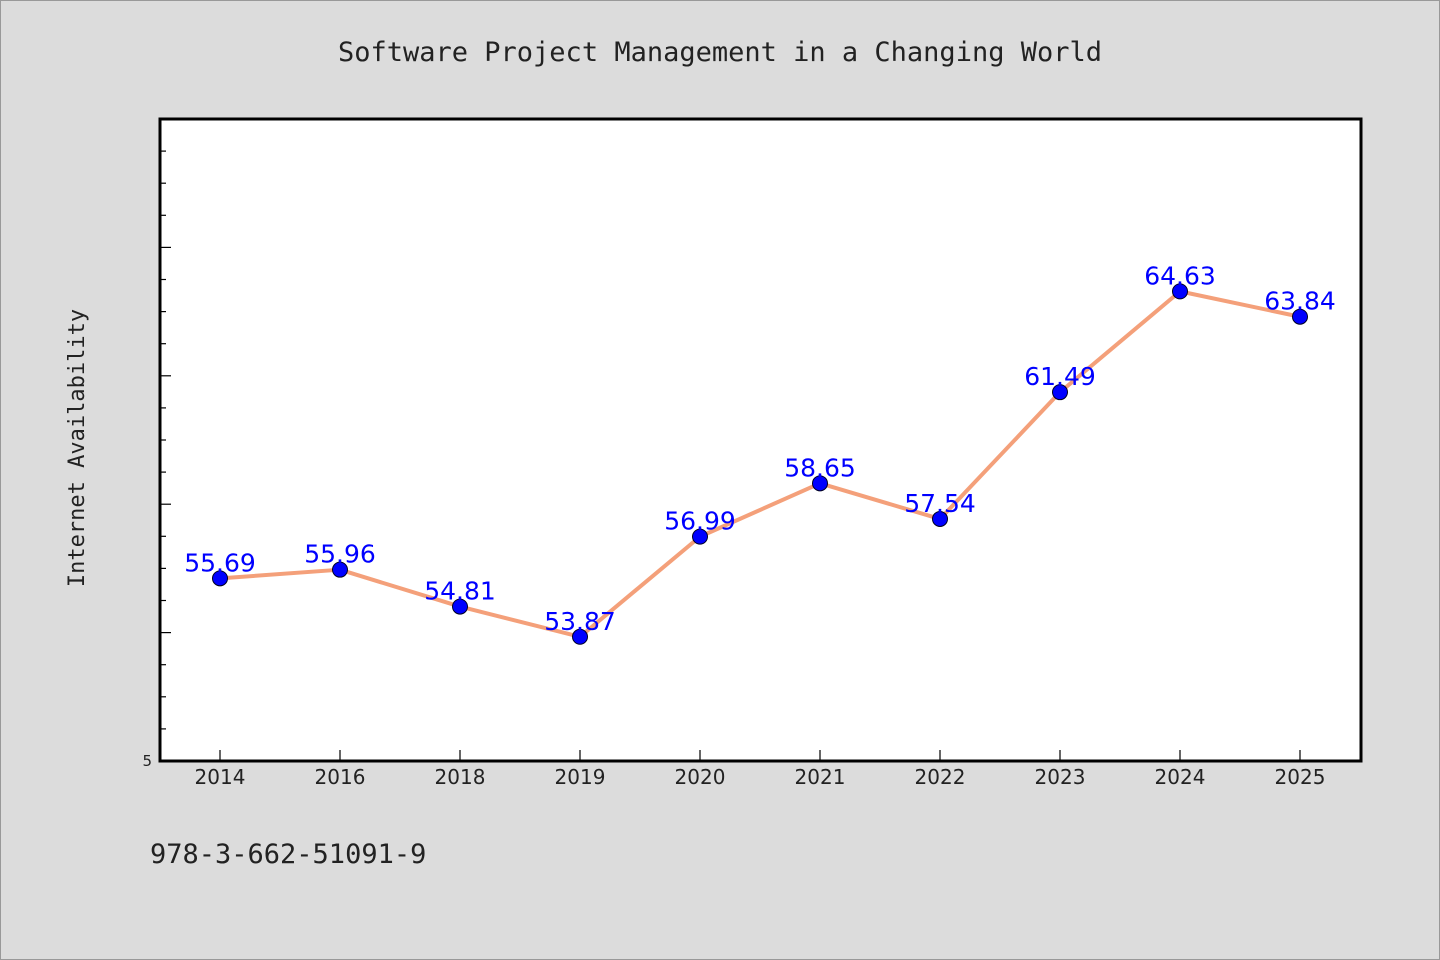 The width and height of the screenshot is (1440, 960). I want to click on data-label: 61.49, so click(1060, 376).